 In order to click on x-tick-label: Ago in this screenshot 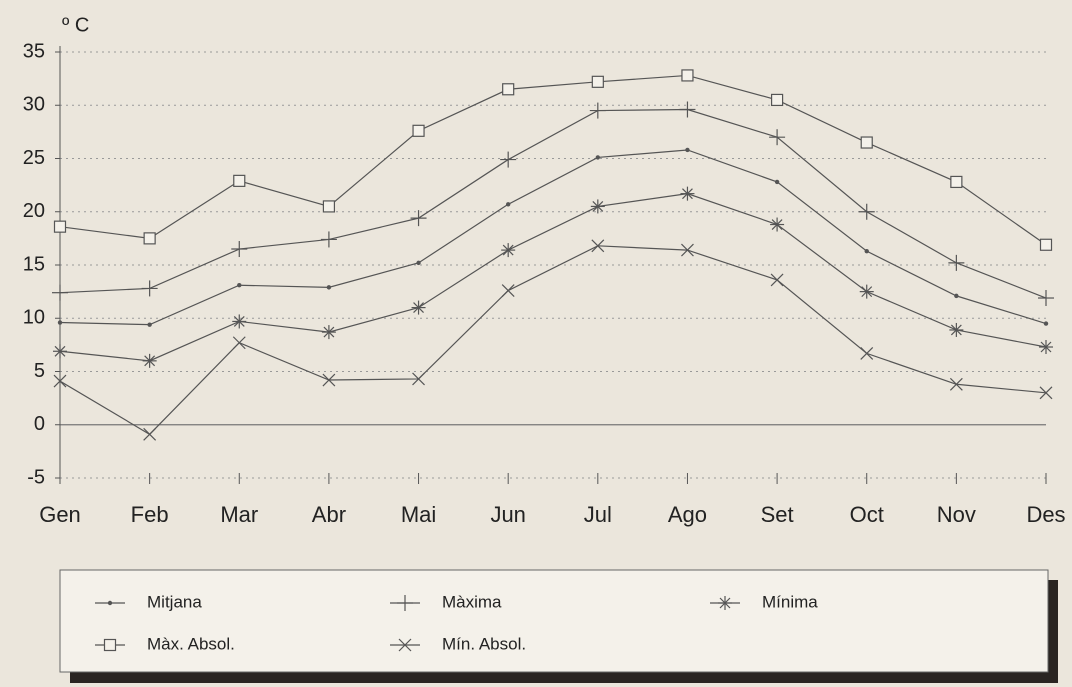, I will do `click(687, 514)`.